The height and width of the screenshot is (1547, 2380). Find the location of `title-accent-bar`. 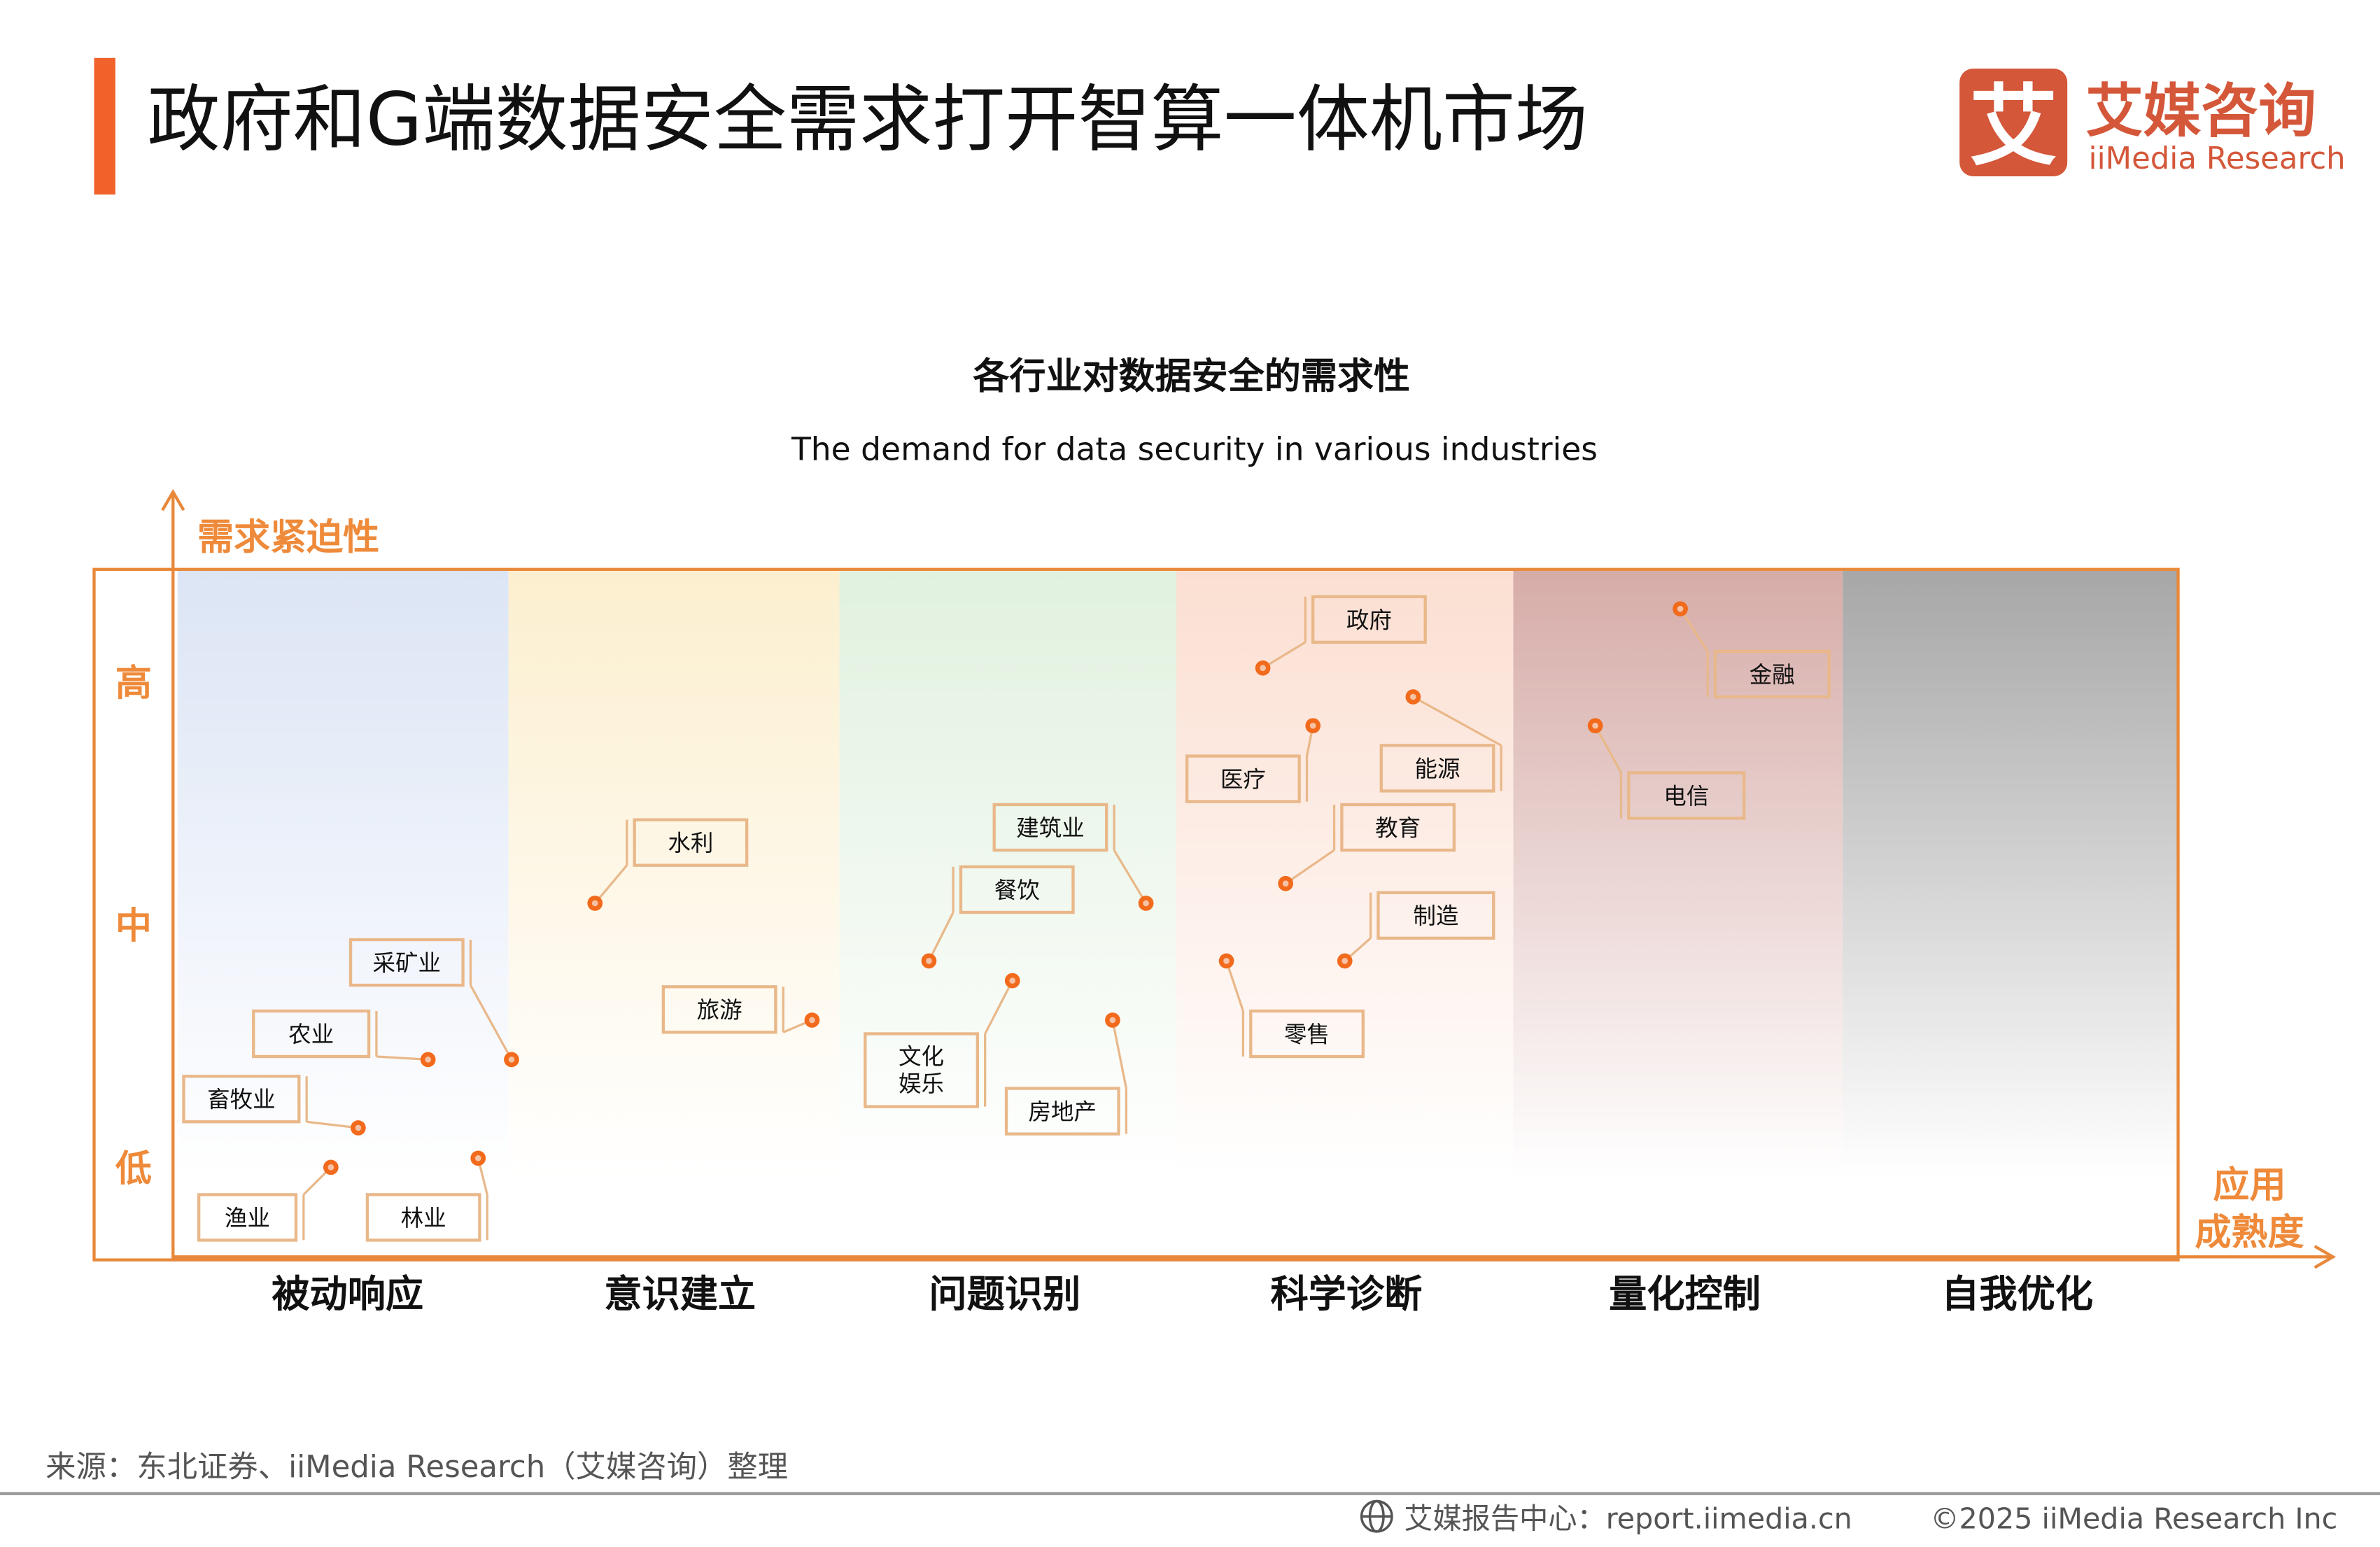

title-accent-bar is located at coordinates (104, 126).